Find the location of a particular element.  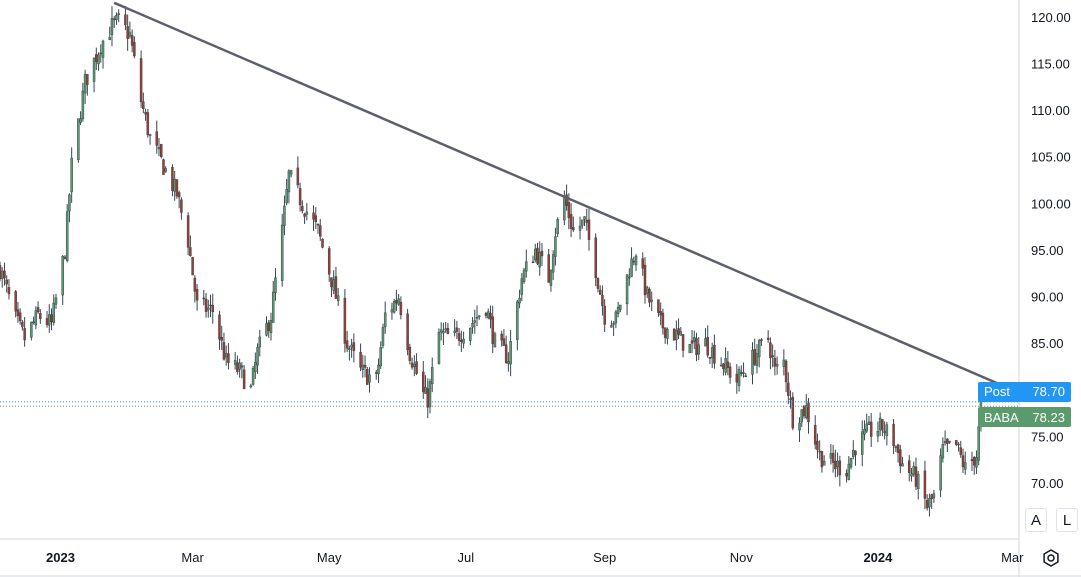

time-axis: 2023 Mar May Jul Sep Nov 2024 Mar is located at coordinates (535, 557).